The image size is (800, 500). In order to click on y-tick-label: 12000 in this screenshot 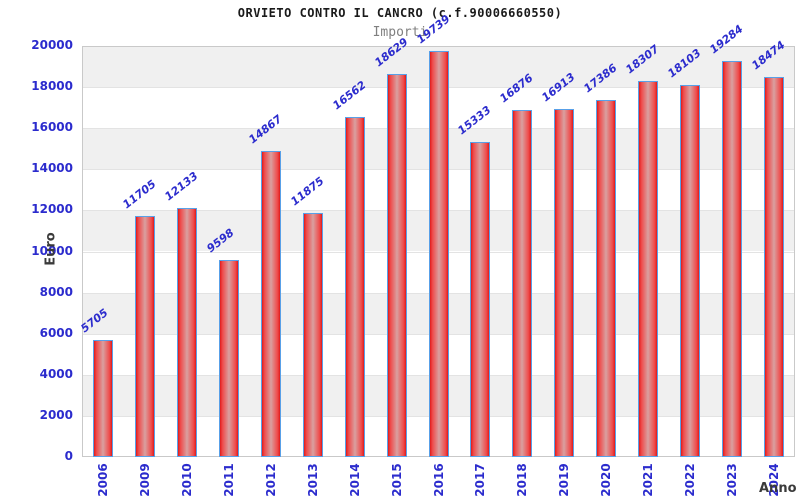, I will do `click(52, 209)`.